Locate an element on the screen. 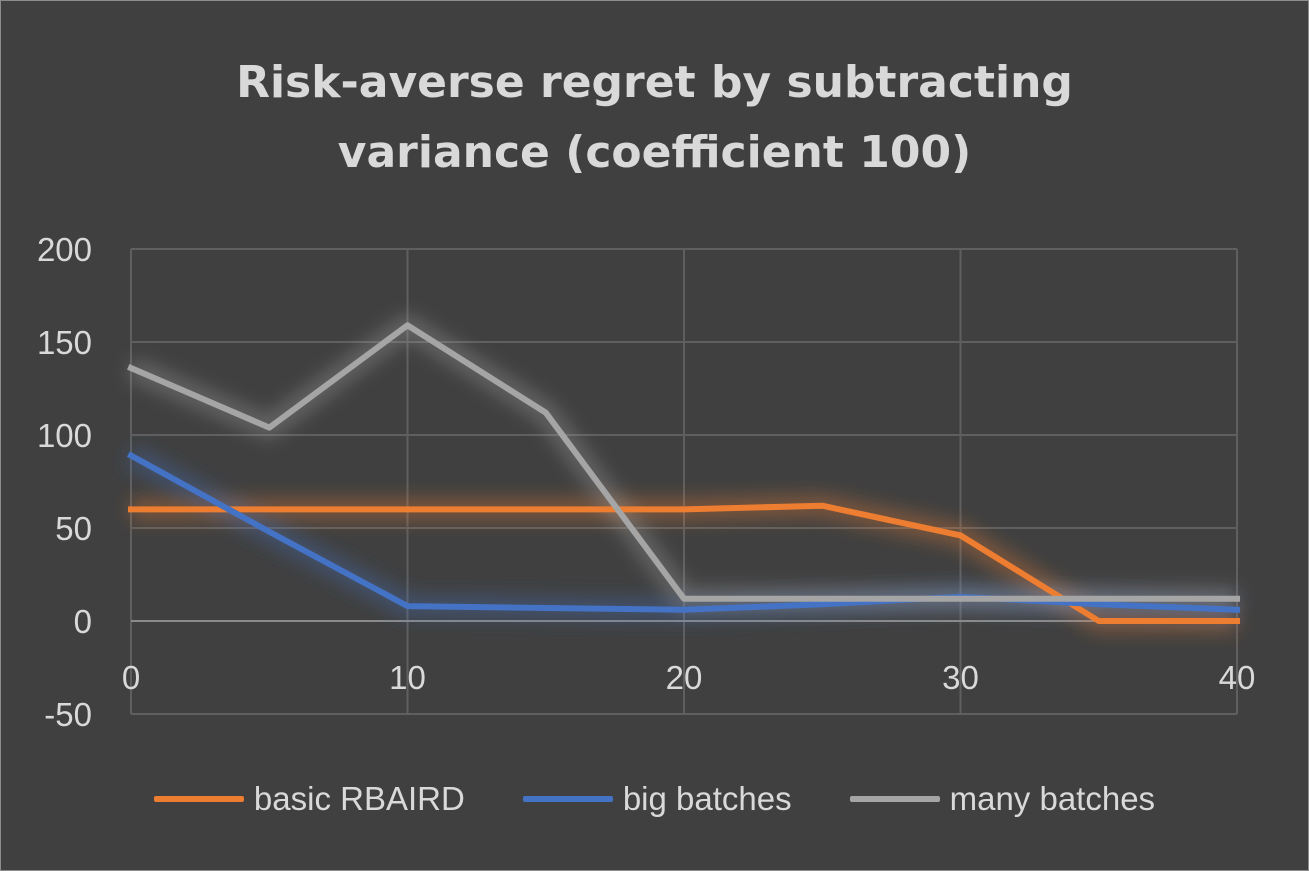 The image size is (1309, 871). y-tick-label-150: 150 is located at coordinates (64, 342).